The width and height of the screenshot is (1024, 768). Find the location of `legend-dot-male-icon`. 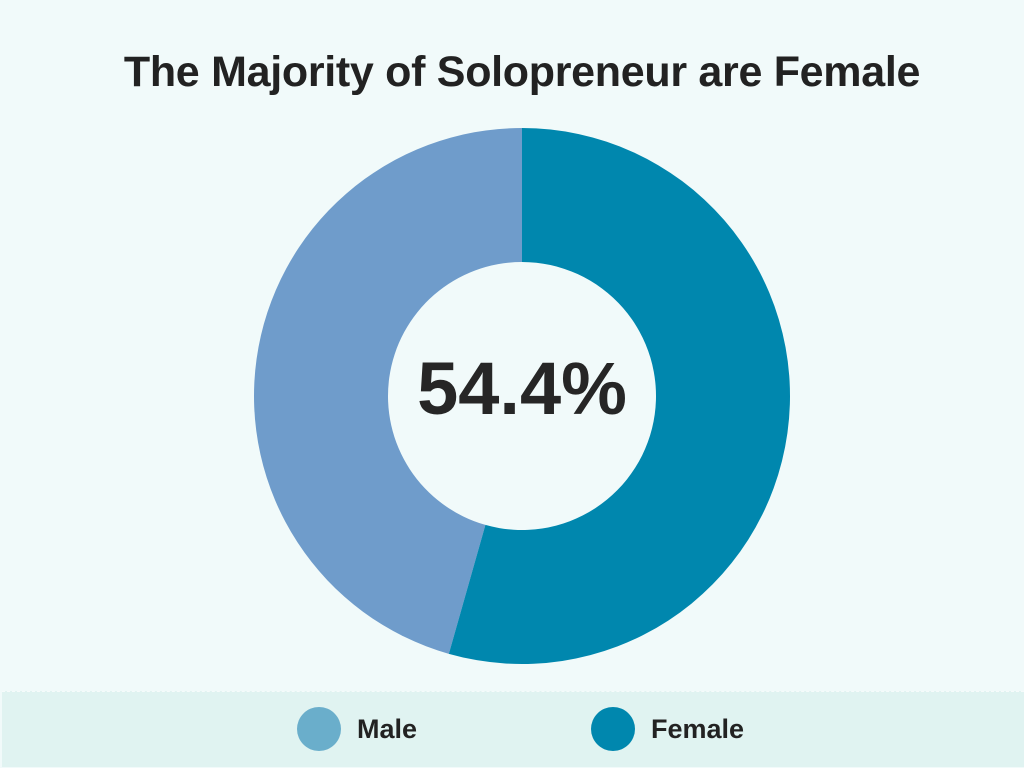

legend-dot-male-icon is located at coordinates (319, 729).